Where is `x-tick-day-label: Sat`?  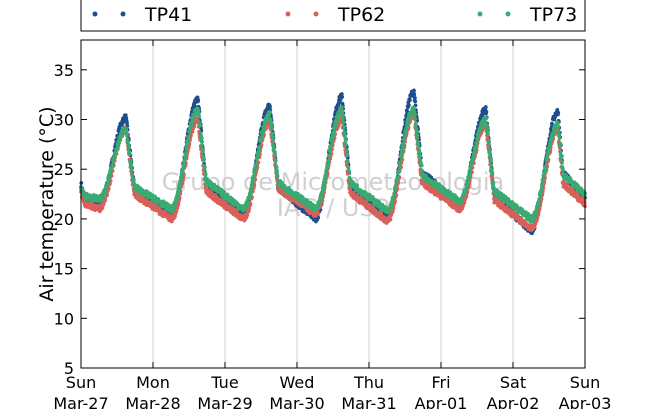
x-tick-day-label: Sat is located at coordinates (513, 382).